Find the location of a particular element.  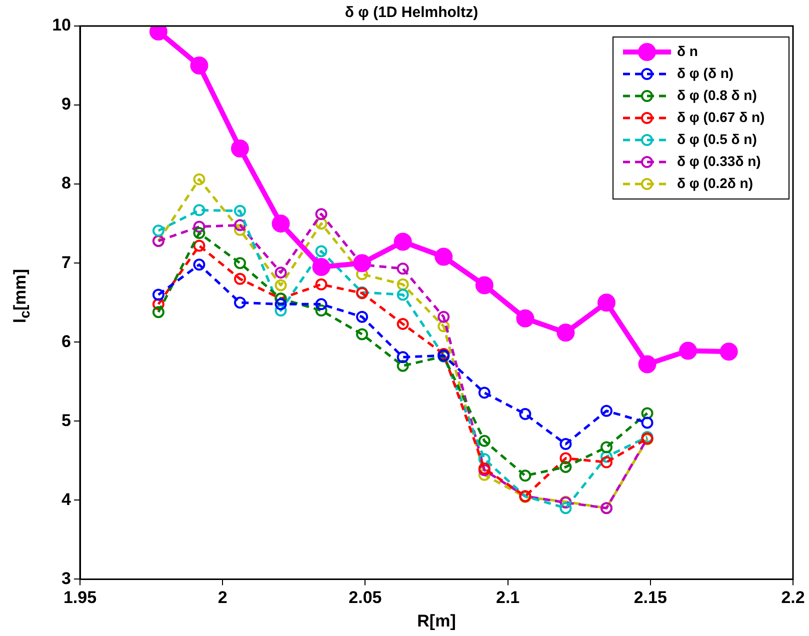

legend-label: δ φ (0.33δ n) is located at coordinates (719, 160).